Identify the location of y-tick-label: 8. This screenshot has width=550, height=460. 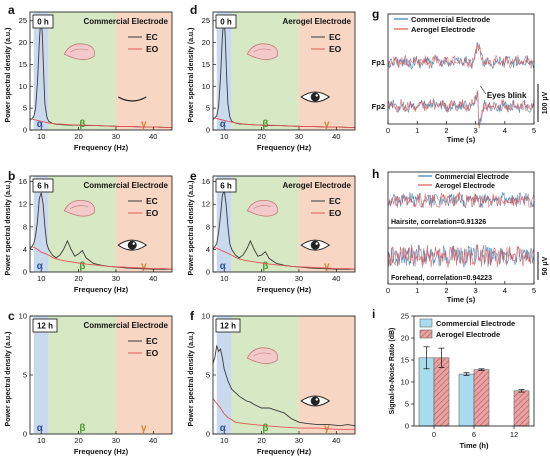
(208, 226).